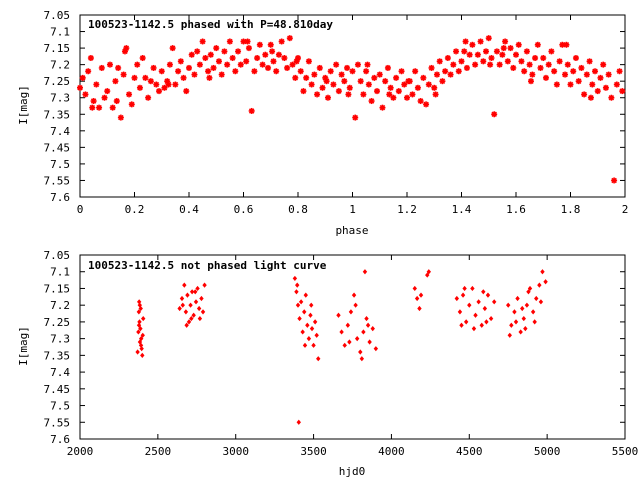 The height and width of the screenshot is (480, 640). I want to click on x-tick-label: 4000, so click(391, 451).